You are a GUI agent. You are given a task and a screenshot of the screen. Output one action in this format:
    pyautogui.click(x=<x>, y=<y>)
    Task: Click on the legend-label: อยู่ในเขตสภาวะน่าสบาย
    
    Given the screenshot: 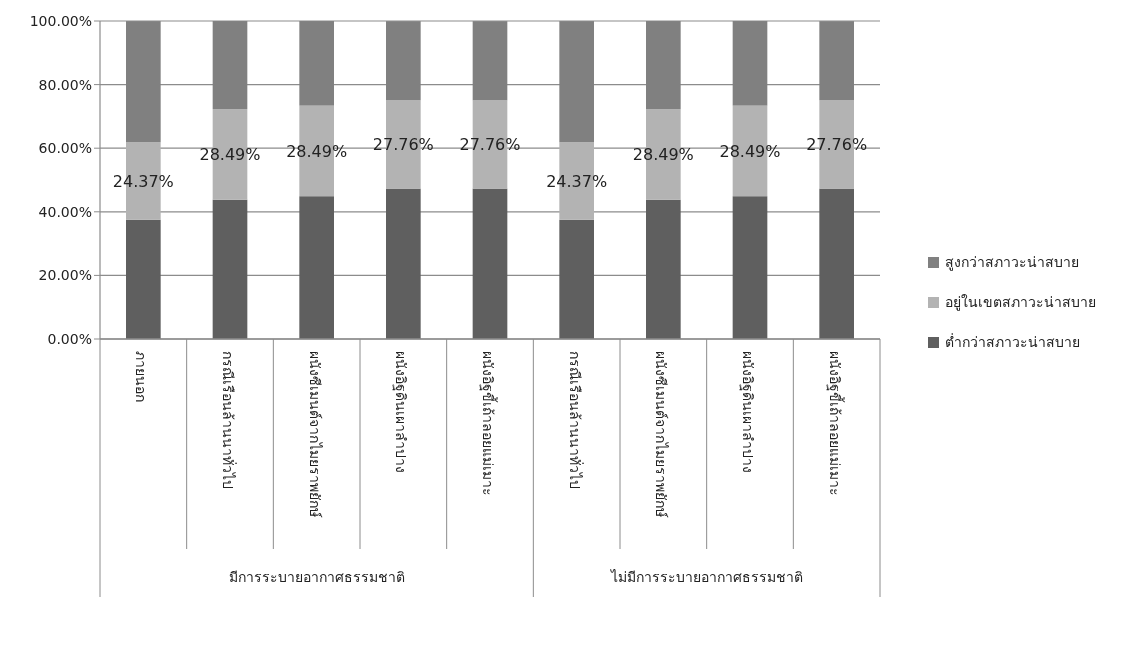 What is the action you would take?
    pyautogui.click(x=1020, y=302)
    